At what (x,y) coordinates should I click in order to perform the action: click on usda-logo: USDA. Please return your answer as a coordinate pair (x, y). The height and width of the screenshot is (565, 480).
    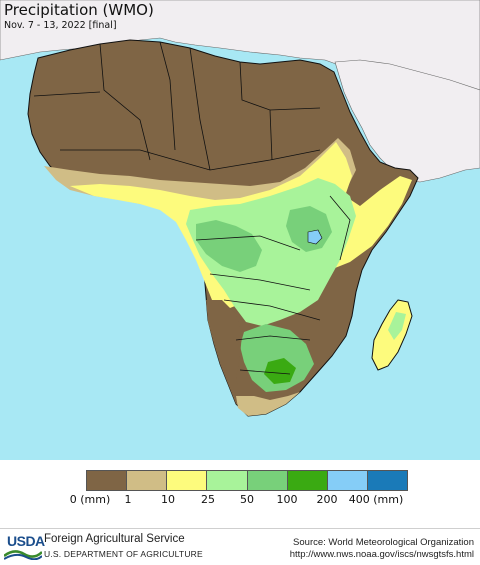
    Looking at the image, I should click on (24, 546).